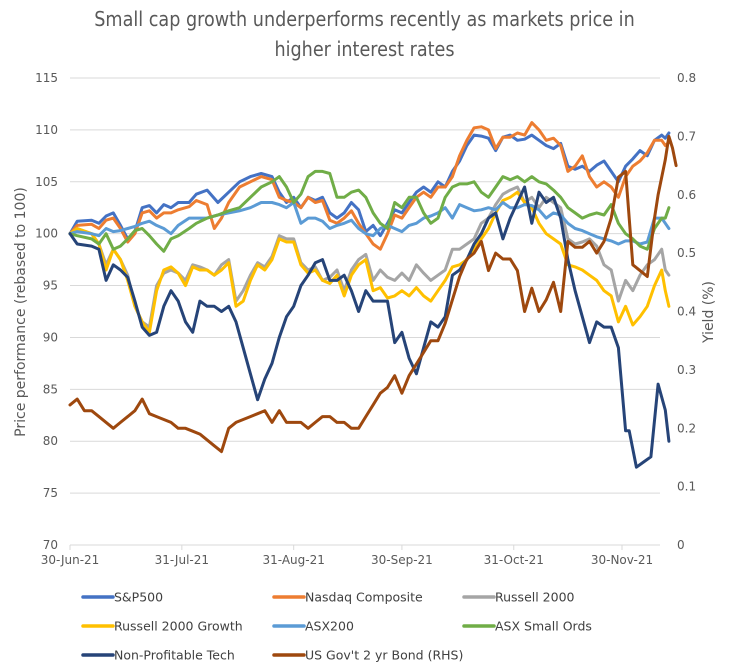 This screenshot has height=669, width=729. What do you see at coordinates (329, 626) in the screenshot?
I see `legend-label: ASX200` at bounding box center [329, 626].